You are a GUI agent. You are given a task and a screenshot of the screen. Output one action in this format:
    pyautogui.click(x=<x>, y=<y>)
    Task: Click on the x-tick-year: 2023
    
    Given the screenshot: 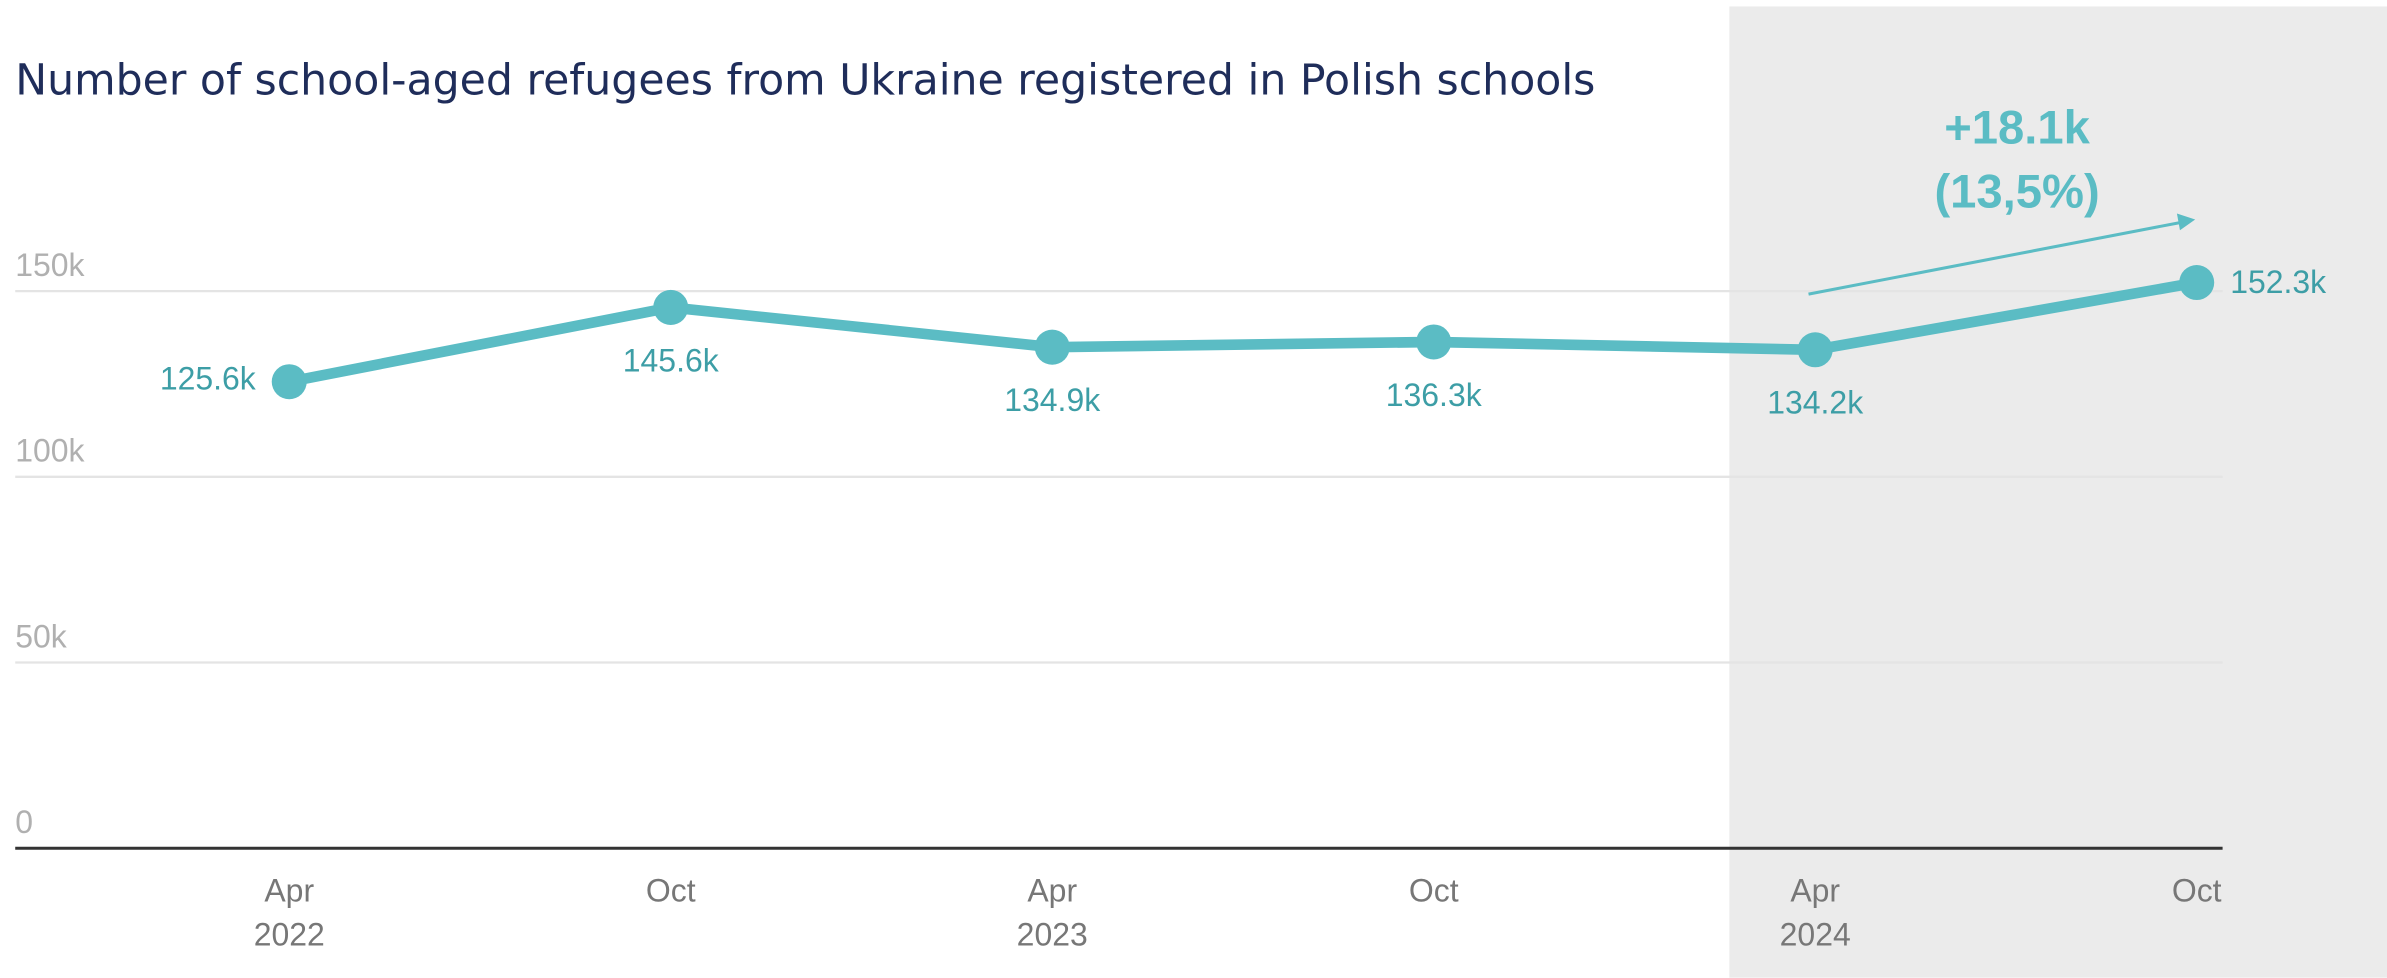 What is the action you would take?
    pyautogui.click(x=1052, y=935)
    